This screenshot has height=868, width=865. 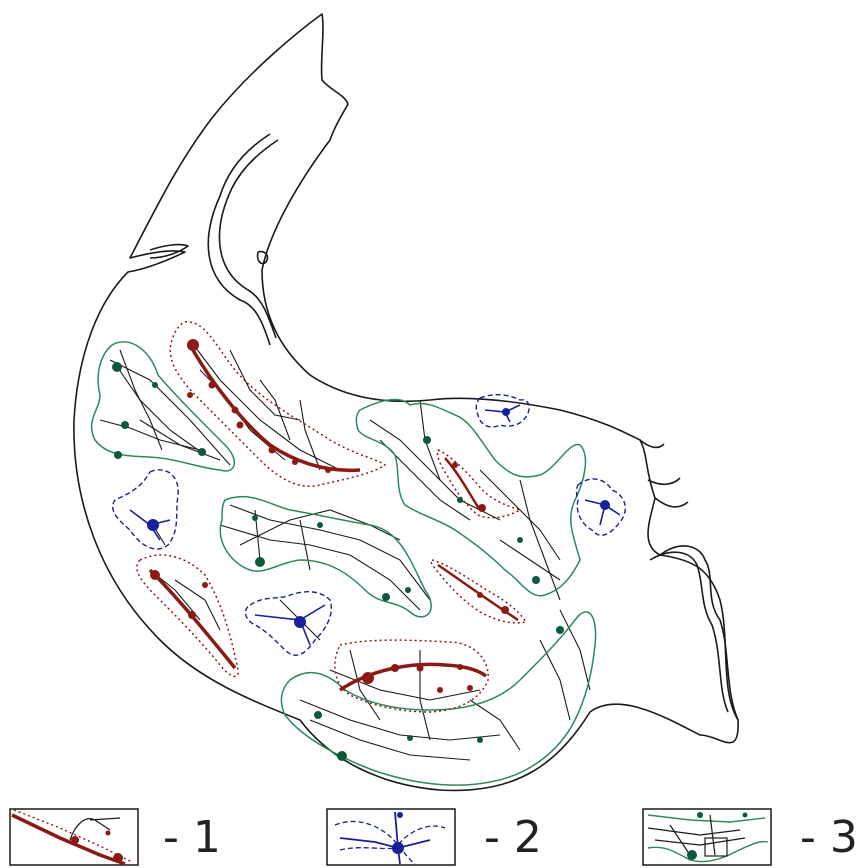 I want to click on red-outline-leftlow, so click(x=187, y=615).